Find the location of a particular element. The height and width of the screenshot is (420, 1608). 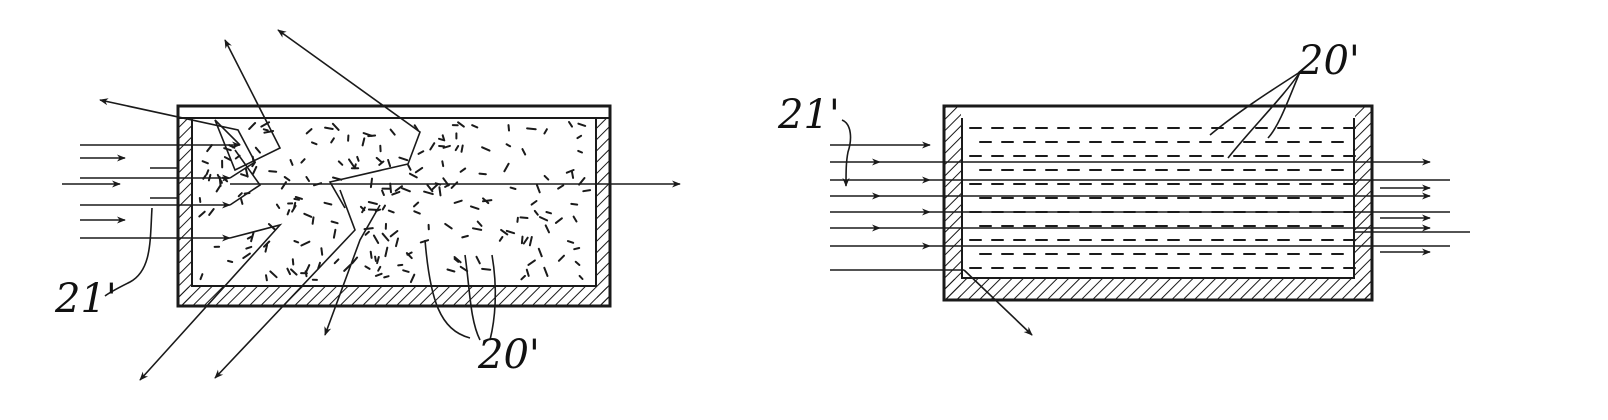

cell-left is located at coordinates (394, 206).